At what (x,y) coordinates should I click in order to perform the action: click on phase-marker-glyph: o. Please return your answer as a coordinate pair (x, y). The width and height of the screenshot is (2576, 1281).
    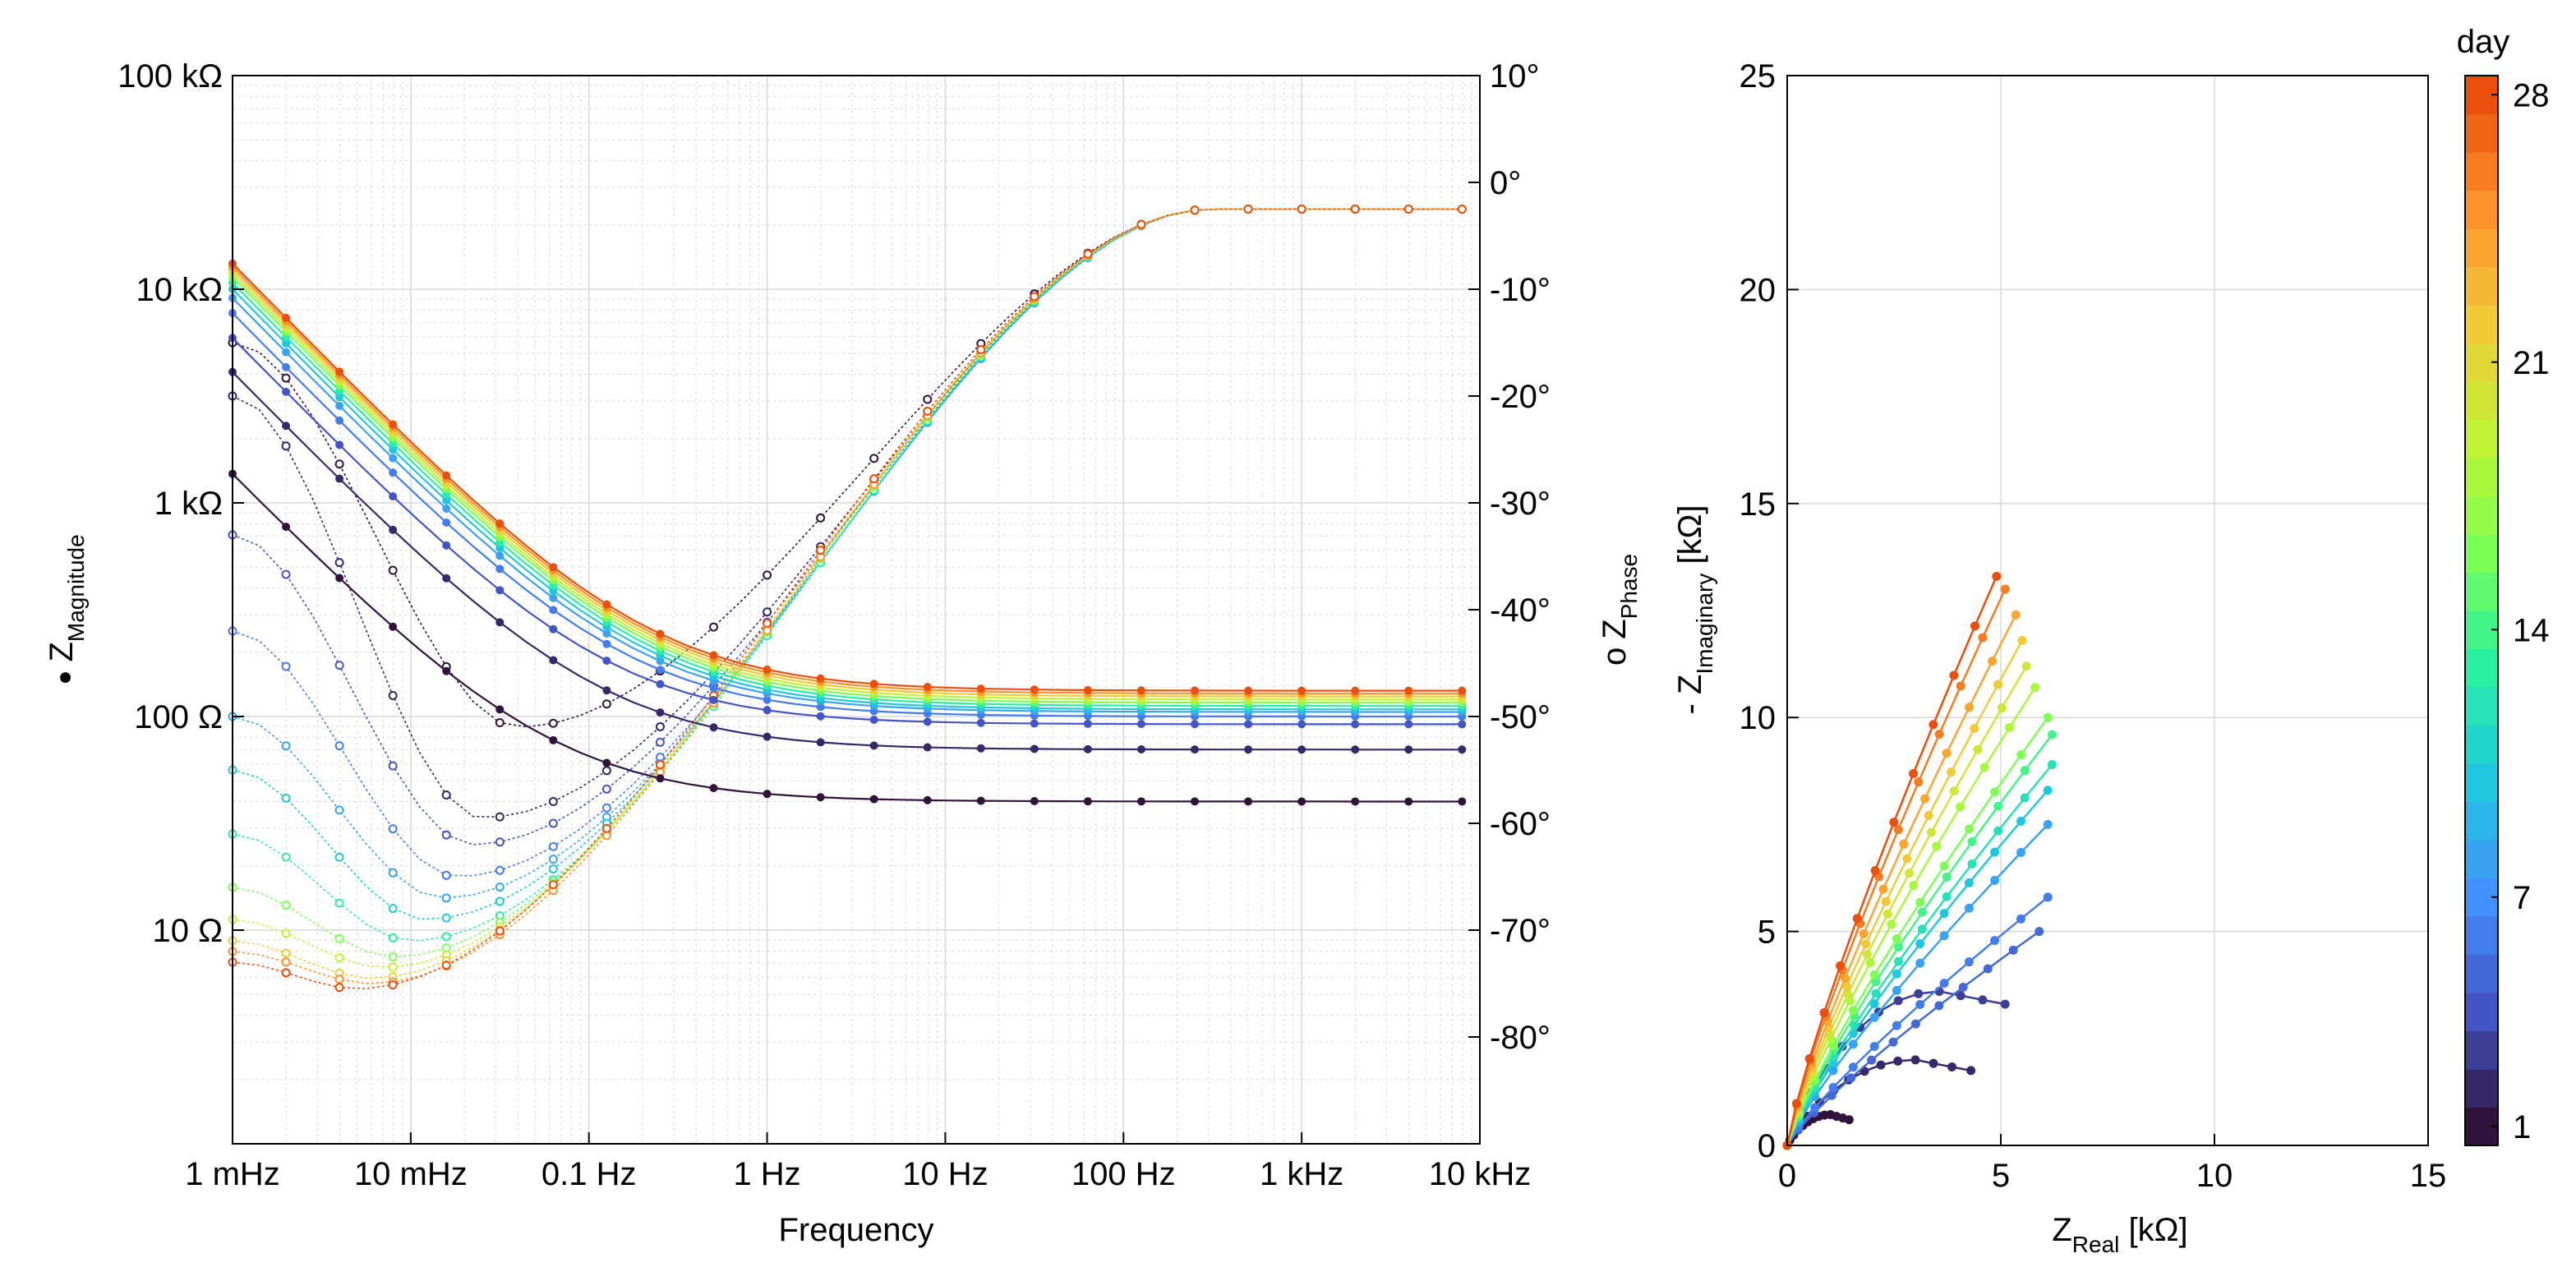
    Looking at the image, I should click on (1615, 657).